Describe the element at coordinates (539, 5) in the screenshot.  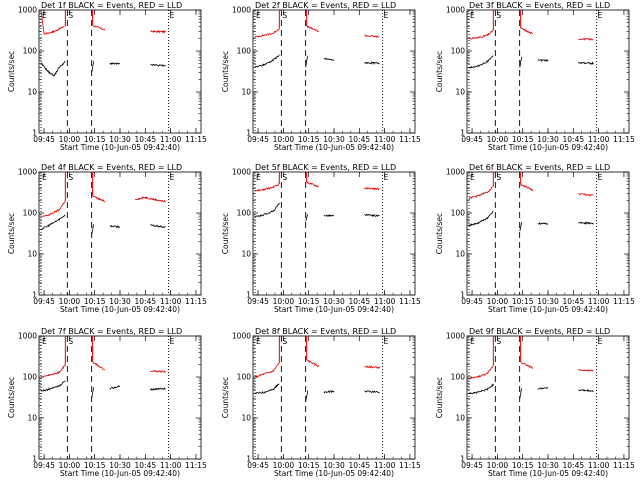
I see `panel-title: Det 3f BLACK = Events, RED = LLD` at that location.